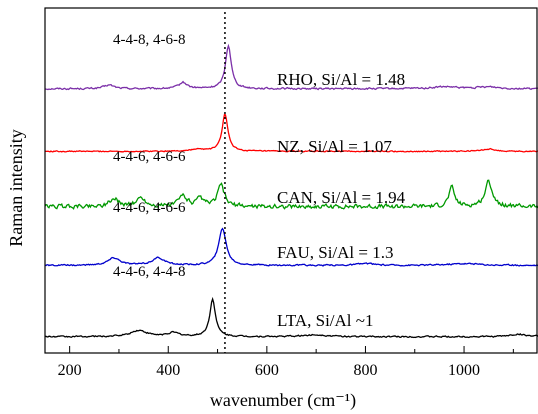  What do you see at coordinates (335, 252) in the screenshot?
I see `series-name-label: FAU, Si/Al = 1.3` at bounding box center [335, 252].